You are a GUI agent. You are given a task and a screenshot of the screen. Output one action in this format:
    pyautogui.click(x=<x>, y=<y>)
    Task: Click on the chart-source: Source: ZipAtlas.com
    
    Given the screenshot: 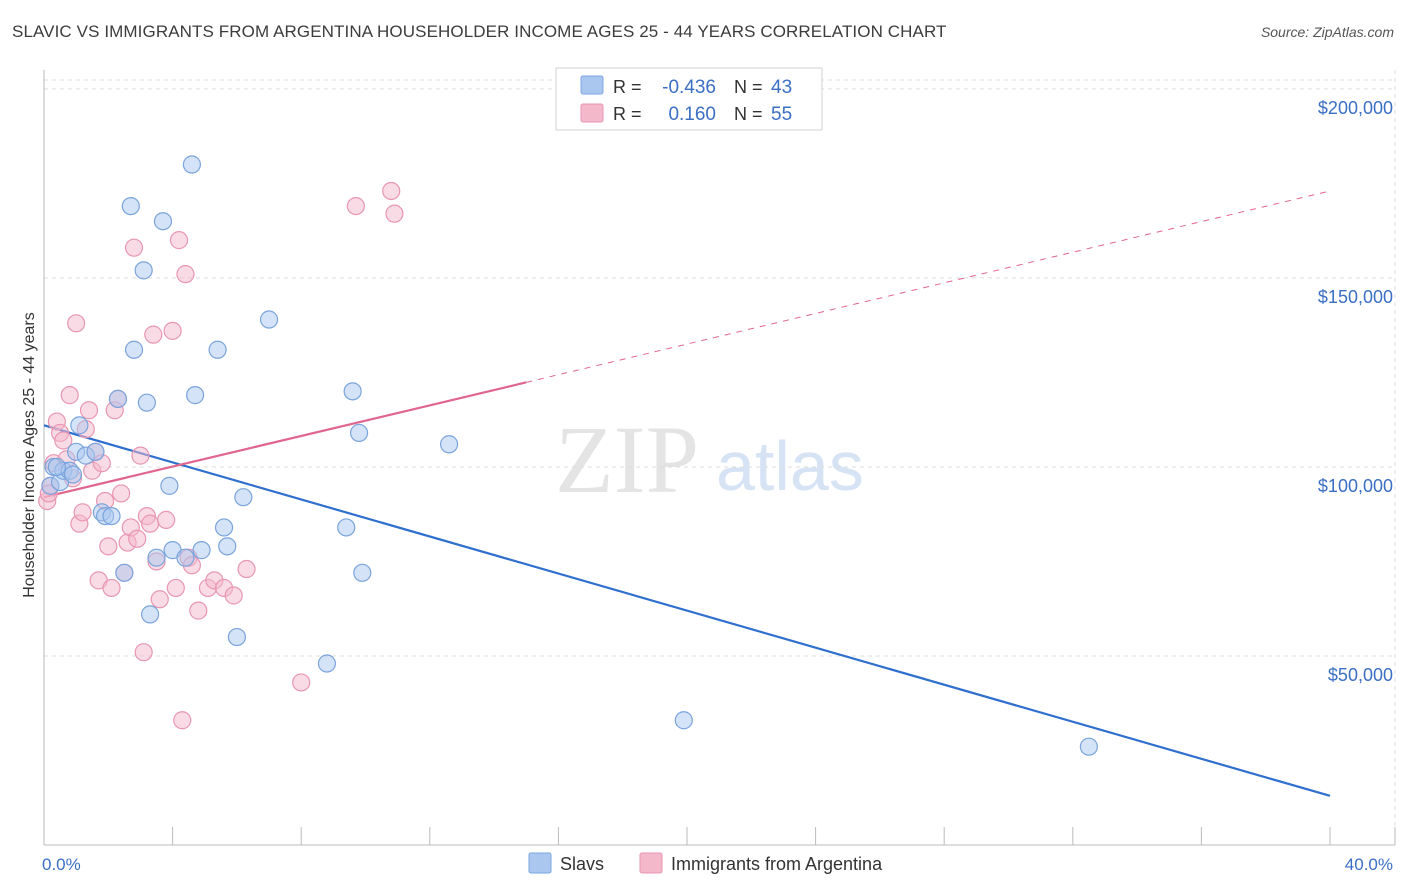 What is the action you would take?
    pyautogui.click(x=1327, y=32)
    